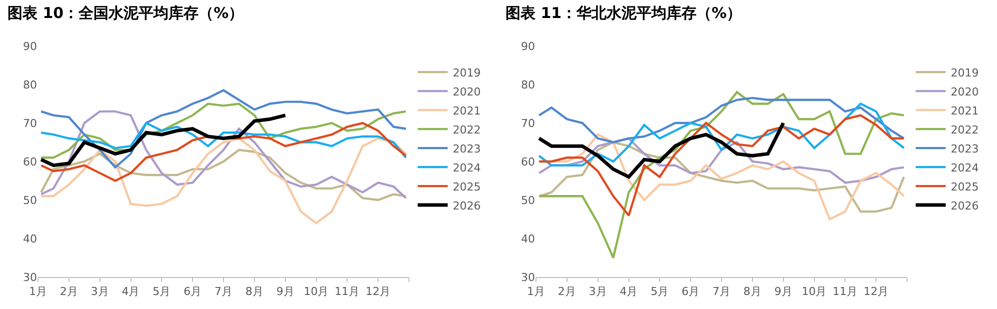  What do you see at coordinates (125, 13) in the screenshot?
I see `chart-title: 图表 10：全国水泥平均库存（%）` at bounding box center [125, 13].